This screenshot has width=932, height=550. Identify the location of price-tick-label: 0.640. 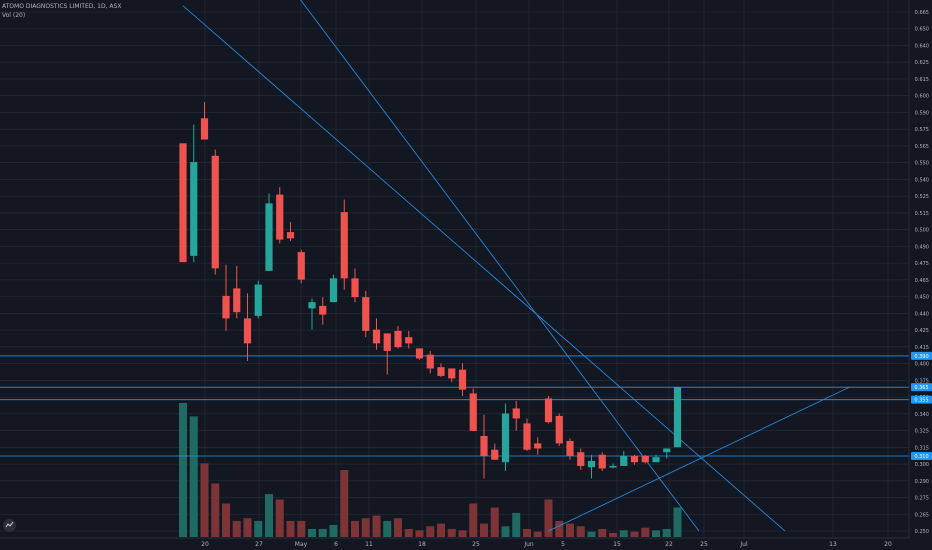
(922, 46).